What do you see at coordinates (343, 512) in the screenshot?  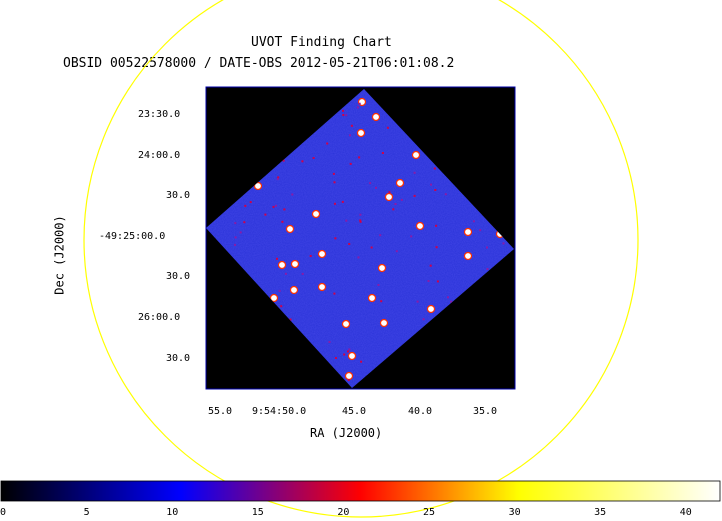 I see `colorbar-tick-20: 20` at bounding box center [343, 512].